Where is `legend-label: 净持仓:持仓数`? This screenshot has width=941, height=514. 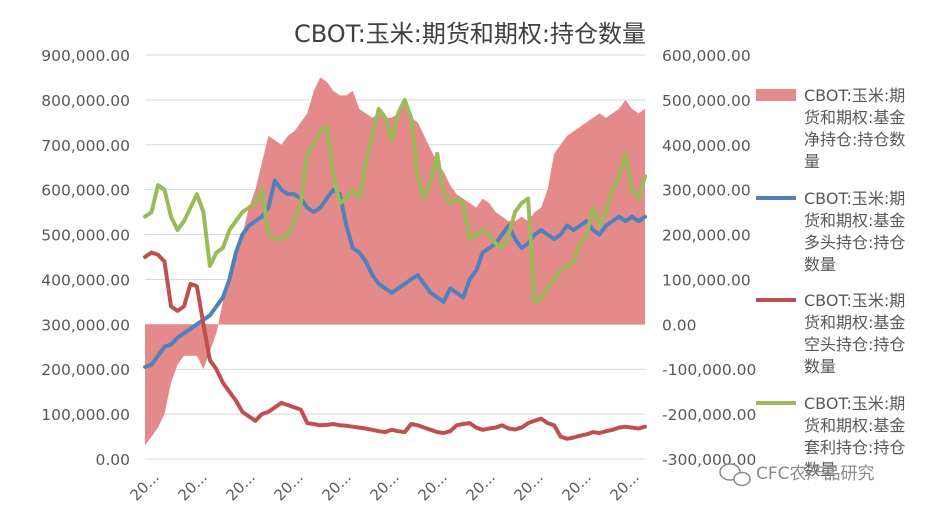
legend-label: 净持仓:持仓数 is located at coordinates (854, 139).